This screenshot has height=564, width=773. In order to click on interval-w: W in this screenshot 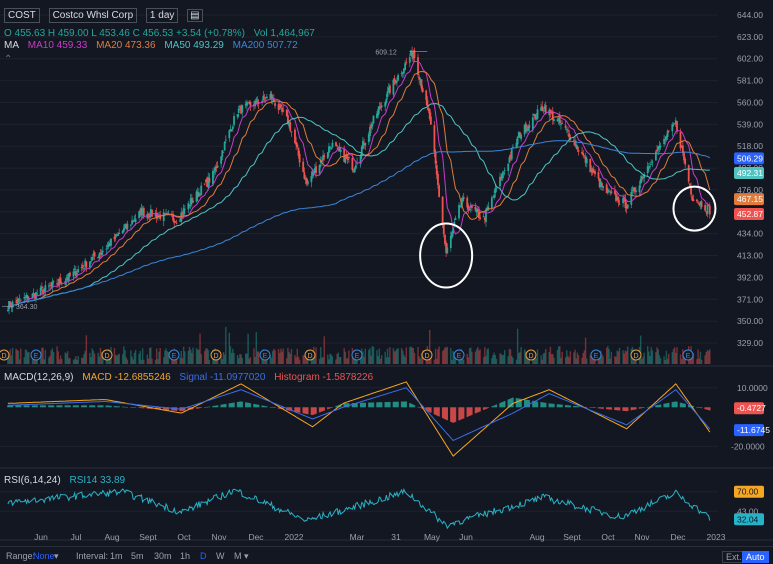, I will do `click(220, 556)`.